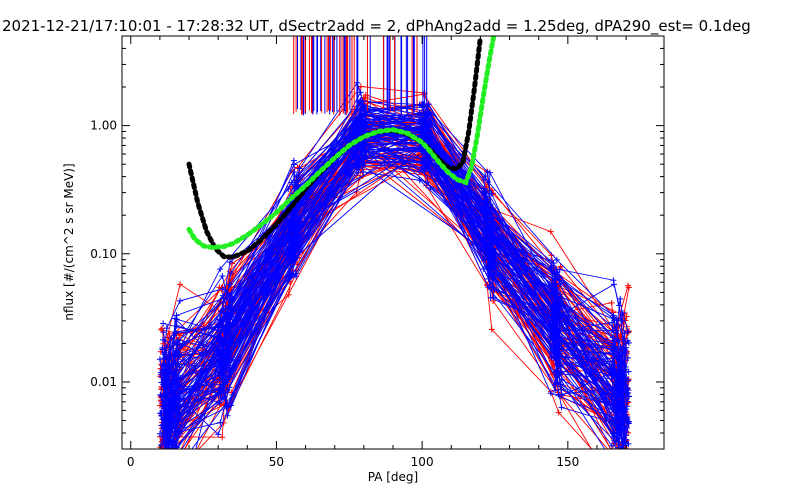  I want to click on y-tick-label: 1.00, so click(103, 126).